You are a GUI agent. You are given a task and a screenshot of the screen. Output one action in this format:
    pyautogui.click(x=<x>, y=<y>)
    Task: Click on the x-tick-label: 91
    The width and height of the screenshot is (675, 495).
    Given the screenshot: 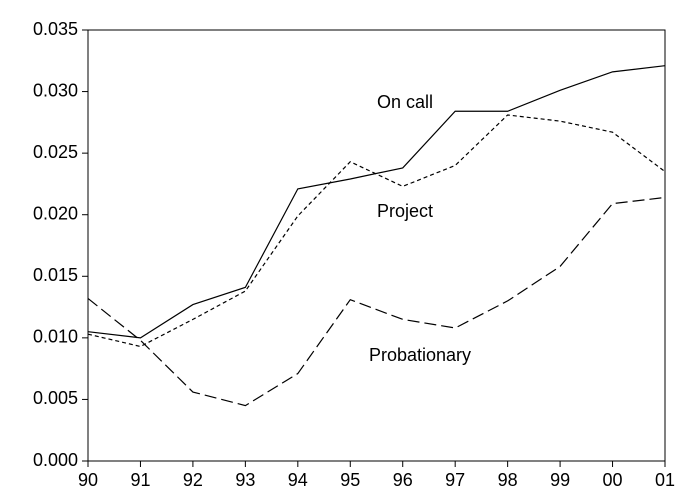 What is the action you would take?
    pyautogui.click(x=140, y=480)
    